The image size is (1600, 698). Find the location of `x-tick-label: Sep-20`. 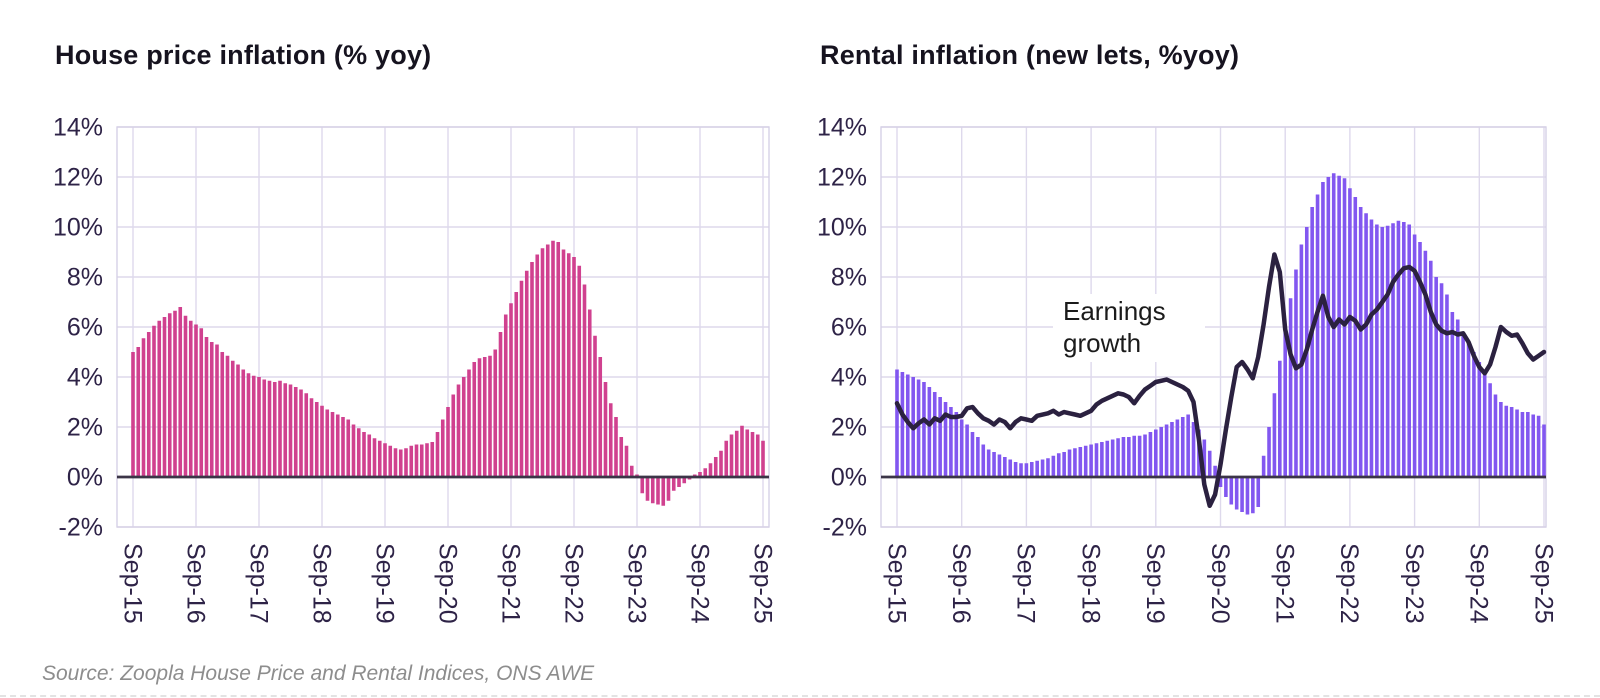

x-tick-label: Sep-20 is located at coordinates (447, 583).